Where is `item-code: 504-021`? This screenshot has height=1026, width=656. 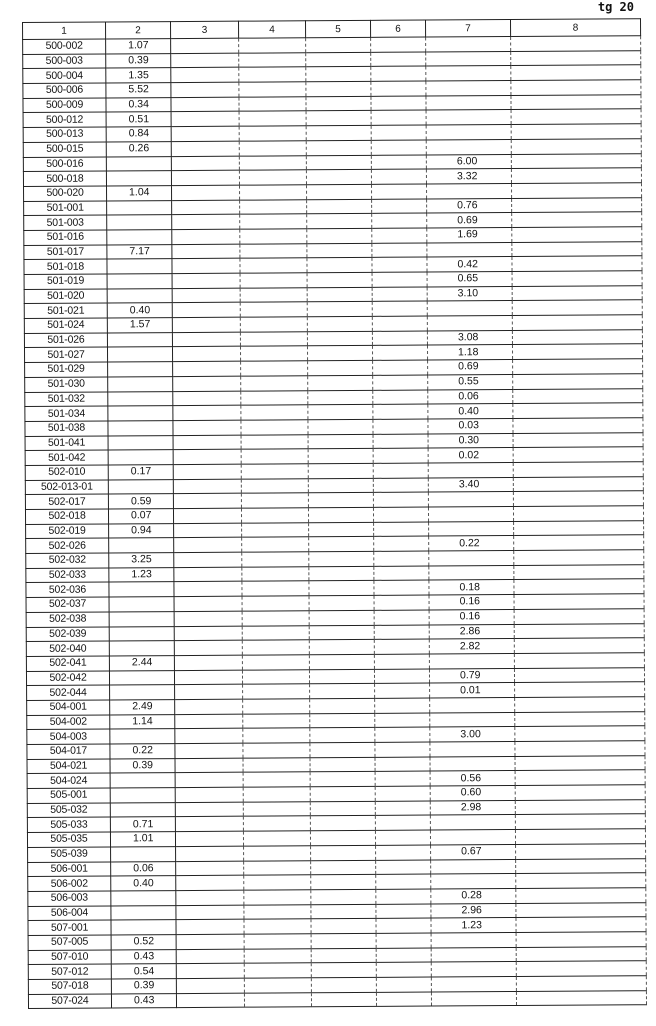 item-code: 504-021 is located at coordinates (69, 766).